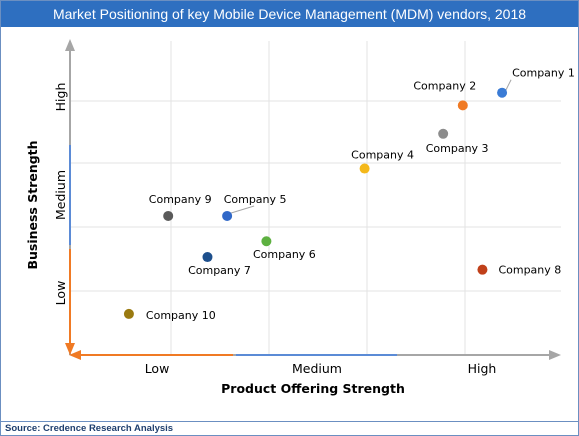 The width and height of the screenshot is (579, 436). Describe the element at coordinates (382, 155) in the screenshot. I see `company-4-label: Company 4` at that location.